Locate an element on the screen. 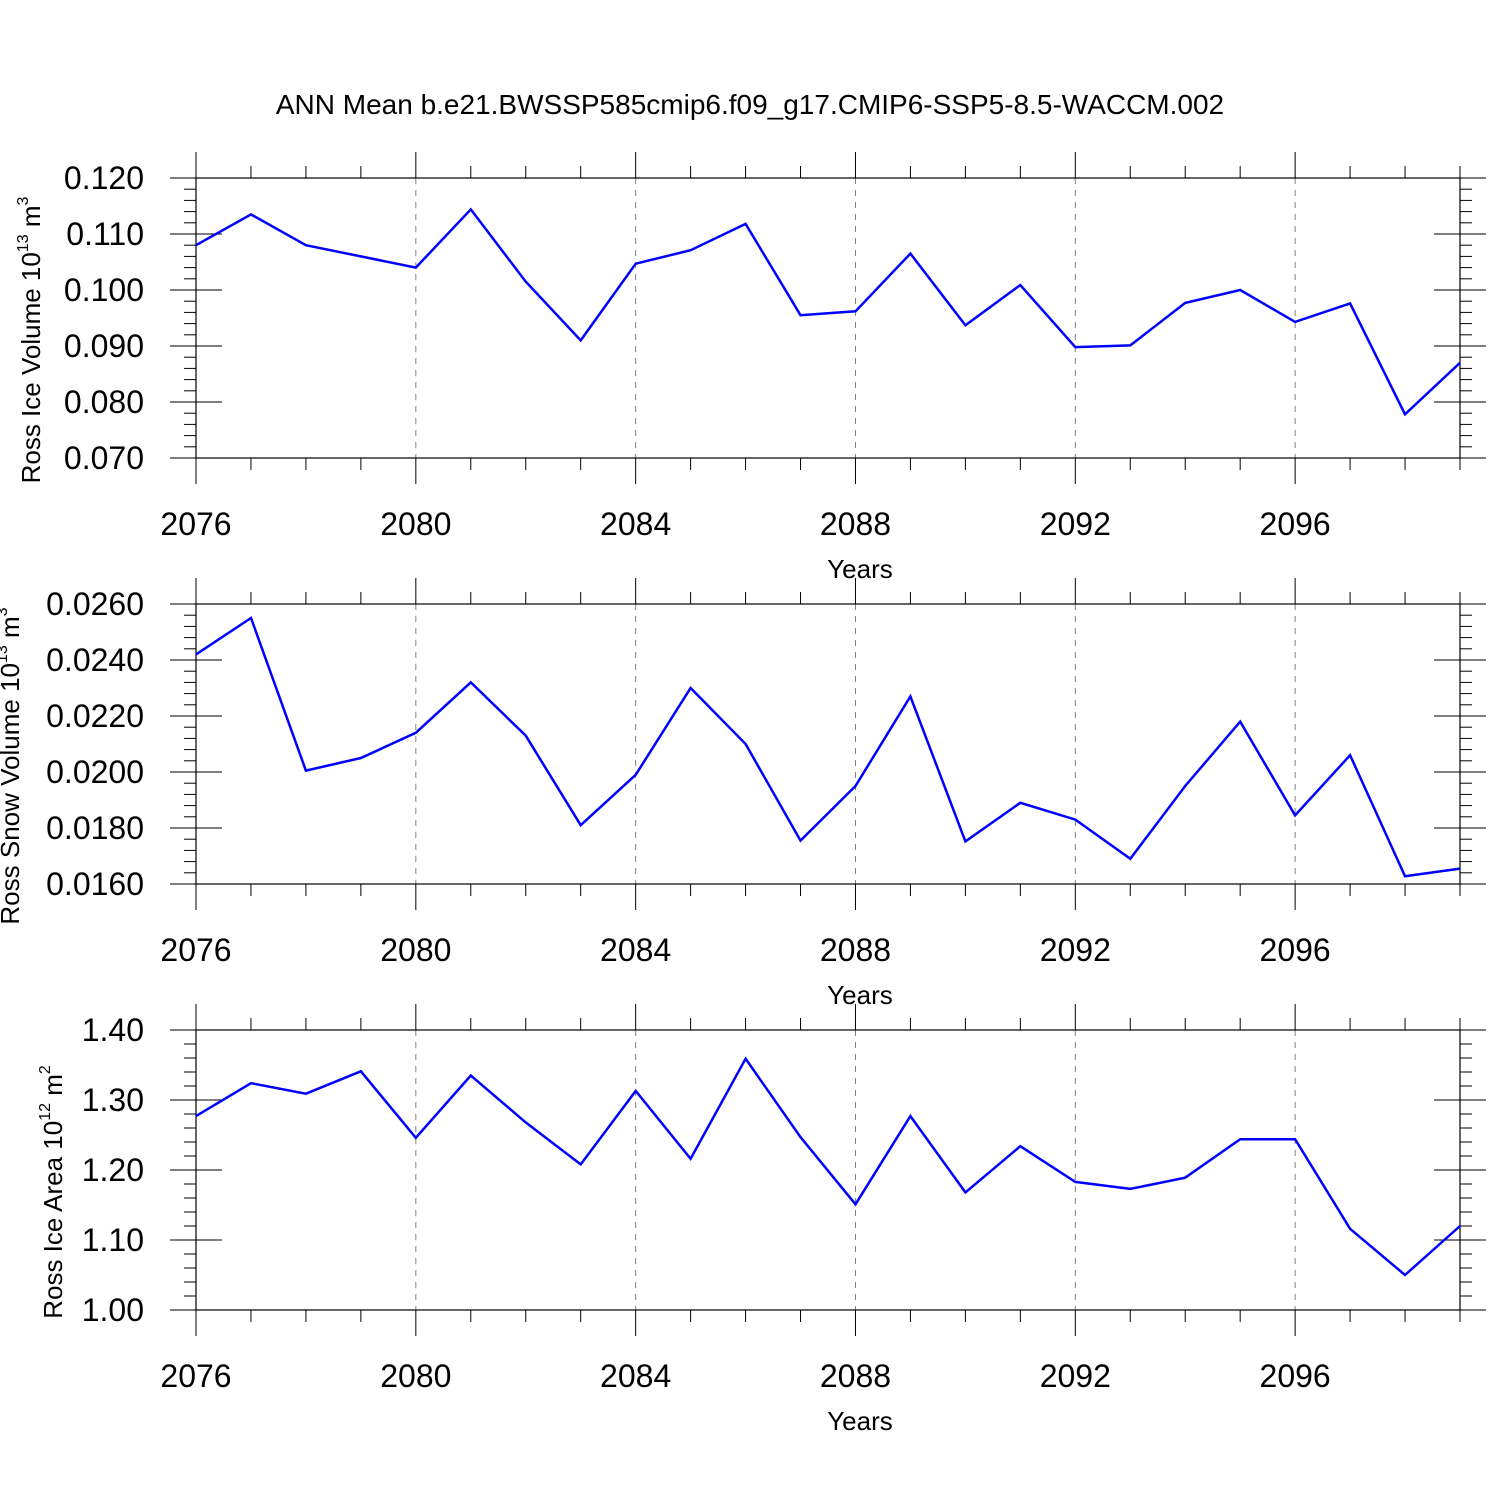  y-axis-label: Ross Snow Volume 1013 m3 is located at coordinates (12, 765).